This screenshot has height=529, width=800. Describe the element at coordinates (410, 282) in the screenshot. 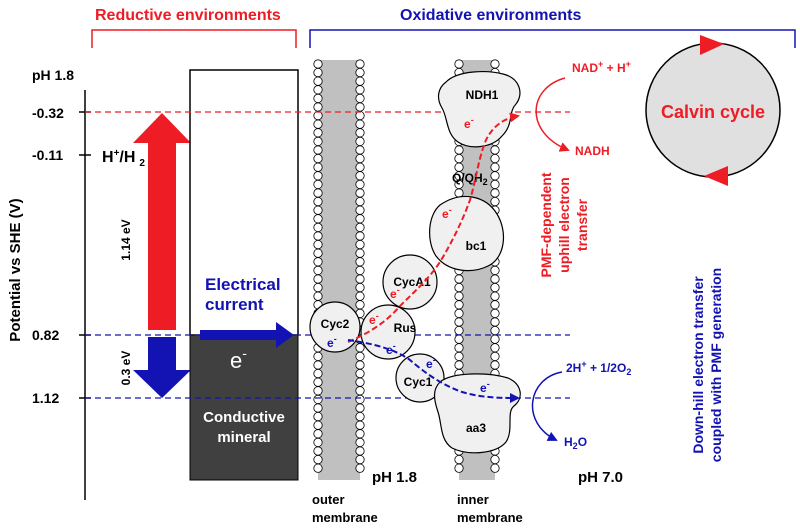

I see `cyca1-protein` at that location.